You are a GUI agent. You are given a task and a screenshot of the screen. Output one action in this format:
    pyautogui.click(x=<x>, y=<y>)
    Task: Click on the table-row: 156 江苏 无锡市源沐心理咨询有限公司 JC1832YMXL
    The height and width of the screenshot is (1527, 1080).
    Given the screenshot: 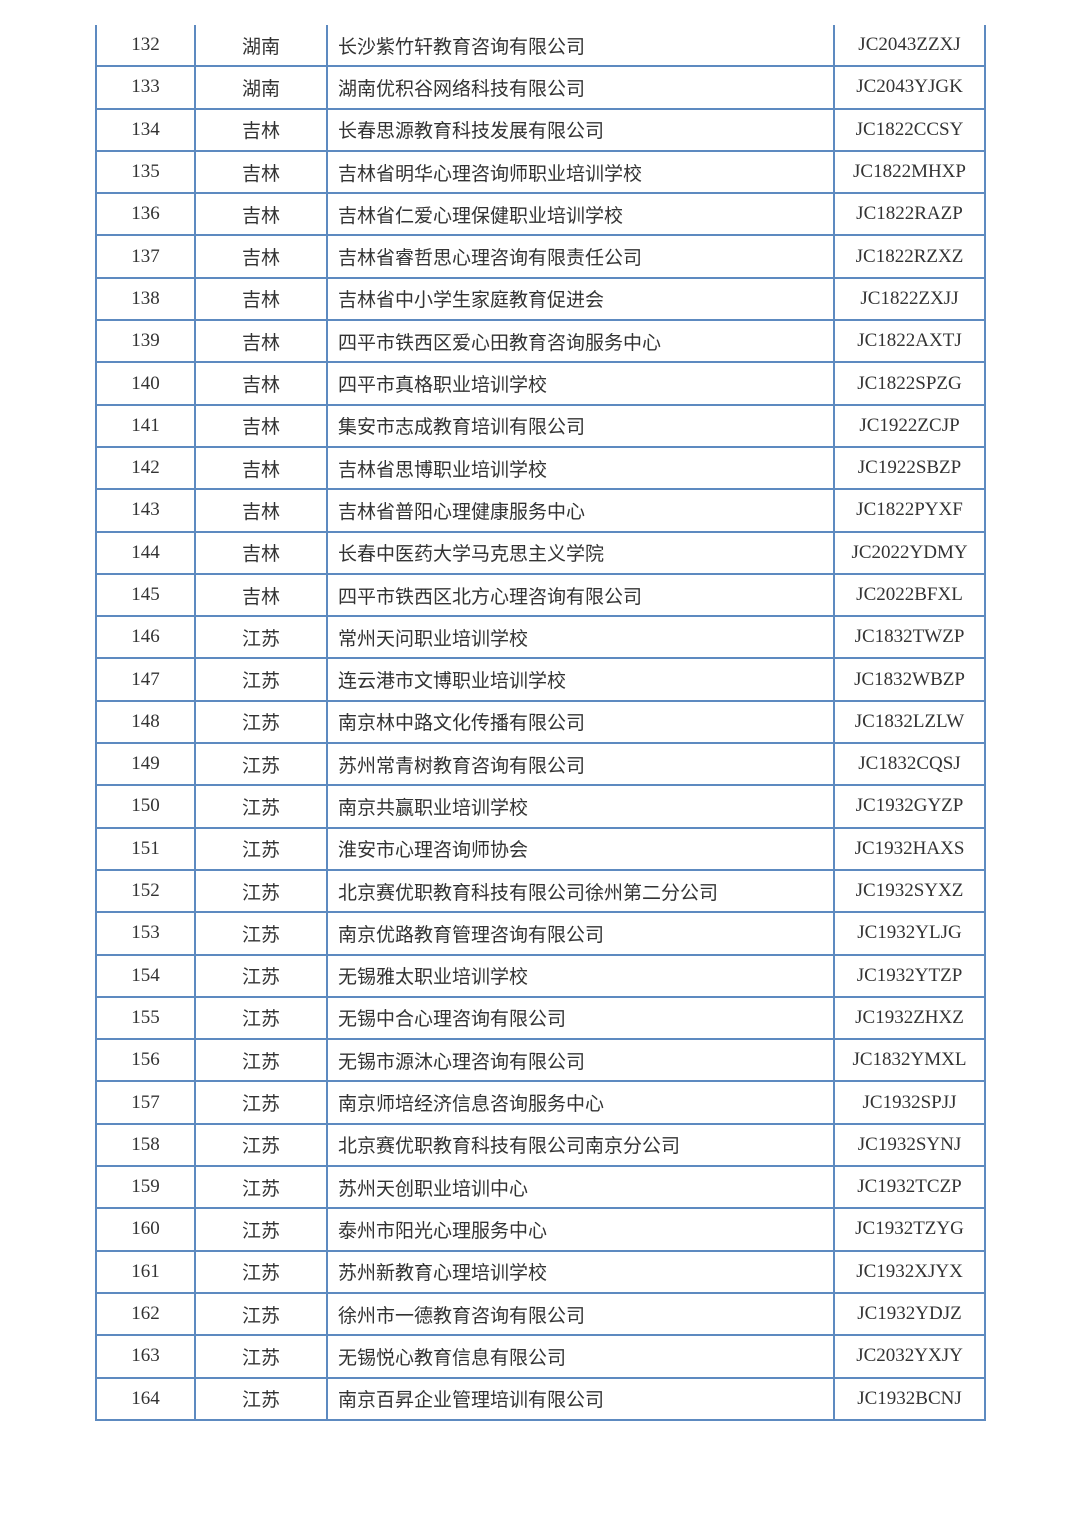 What is the action you would take?
    pyautogui.click(x=540, y=1060)
    